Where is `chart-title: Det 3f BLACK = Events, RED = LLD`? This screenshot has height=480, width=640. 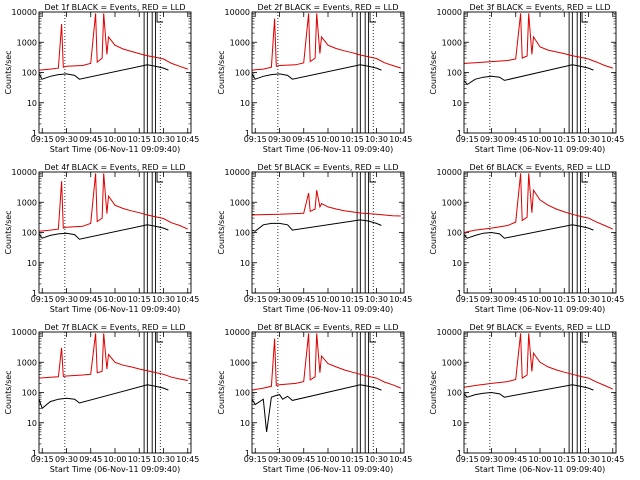 chart-title: Det 3f BLACK = Events, RED = LLD is located at coordinates (539, 7).